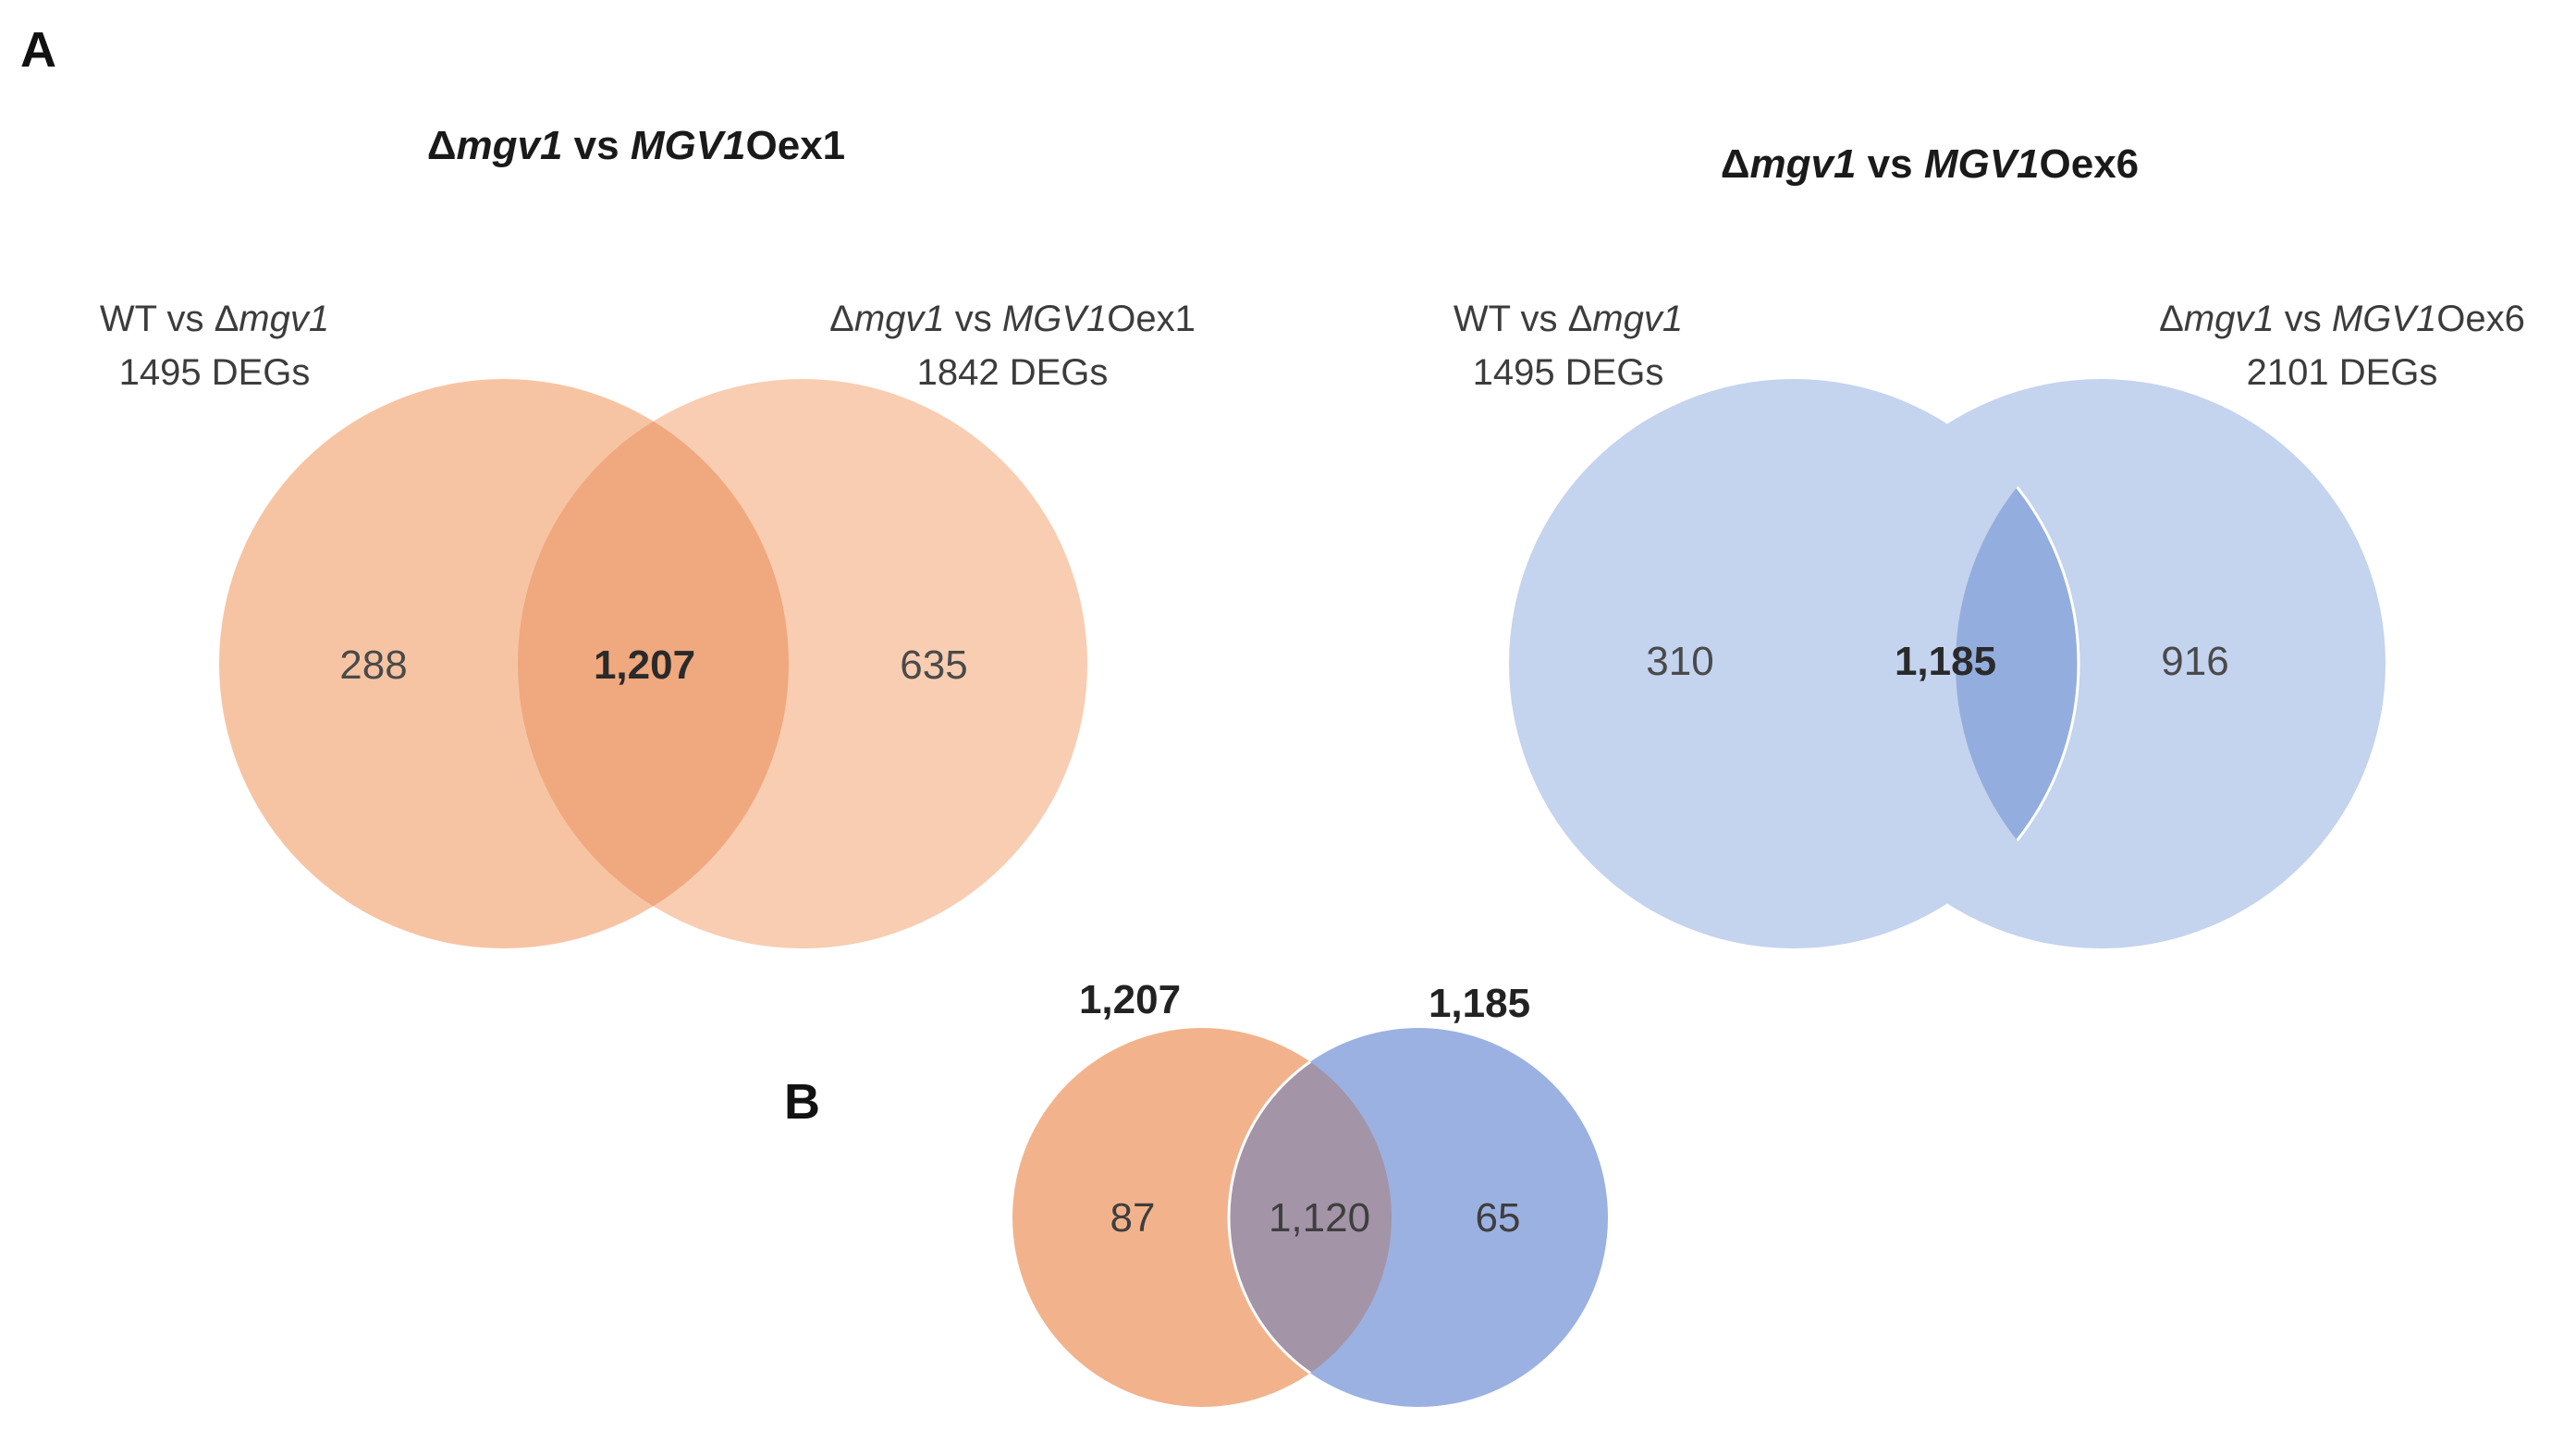  Describe the element at coordinates (1130, 999) in the screenshot. I see `venn-b-set1-total: 1,207` at that location.